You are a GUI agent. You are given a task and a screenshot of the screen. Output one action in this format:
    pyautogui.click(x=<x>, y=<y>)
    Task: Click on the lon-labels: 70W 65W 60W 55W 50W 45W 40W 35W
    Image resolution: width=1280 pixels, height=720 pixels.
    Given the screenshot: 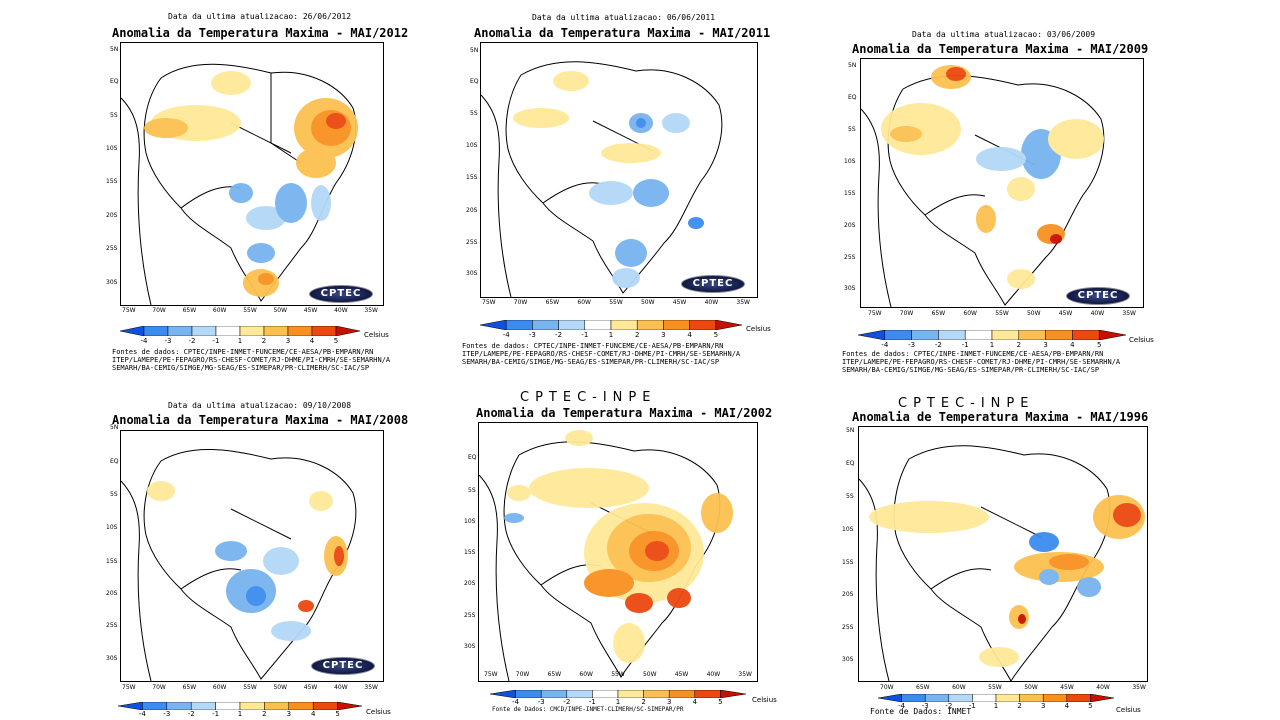 What is the action you would take?
    pyautogui.click(x=1013, y=687)
    